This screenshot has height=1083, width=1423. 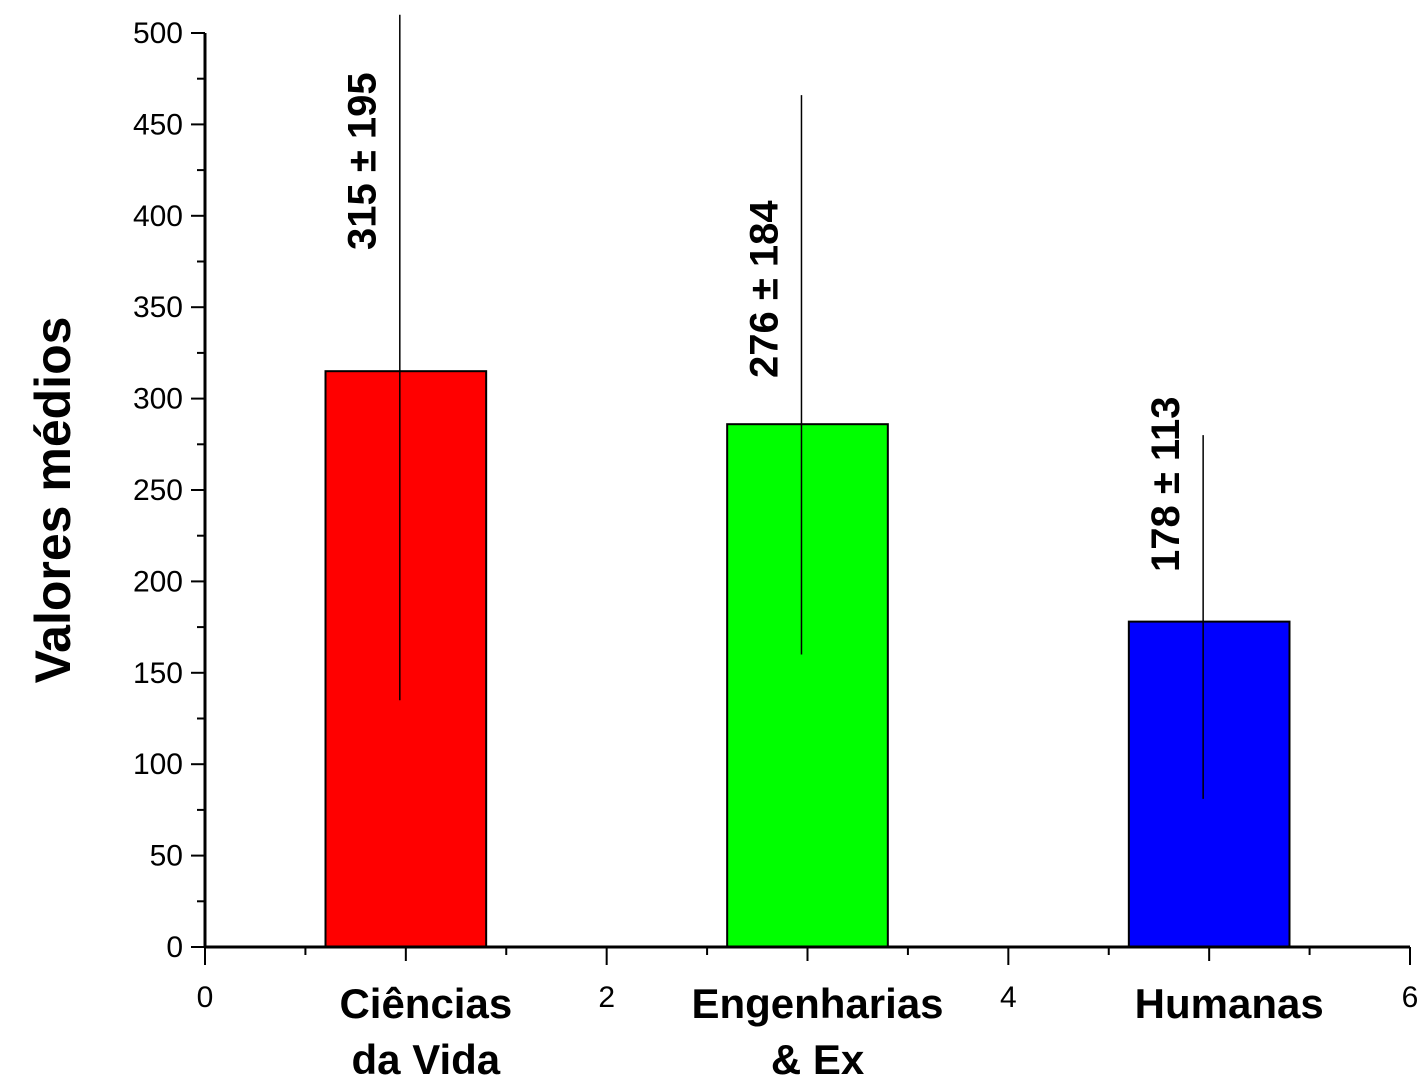 I want to click on y-tick-label: 450, so click(x=158, y=124).